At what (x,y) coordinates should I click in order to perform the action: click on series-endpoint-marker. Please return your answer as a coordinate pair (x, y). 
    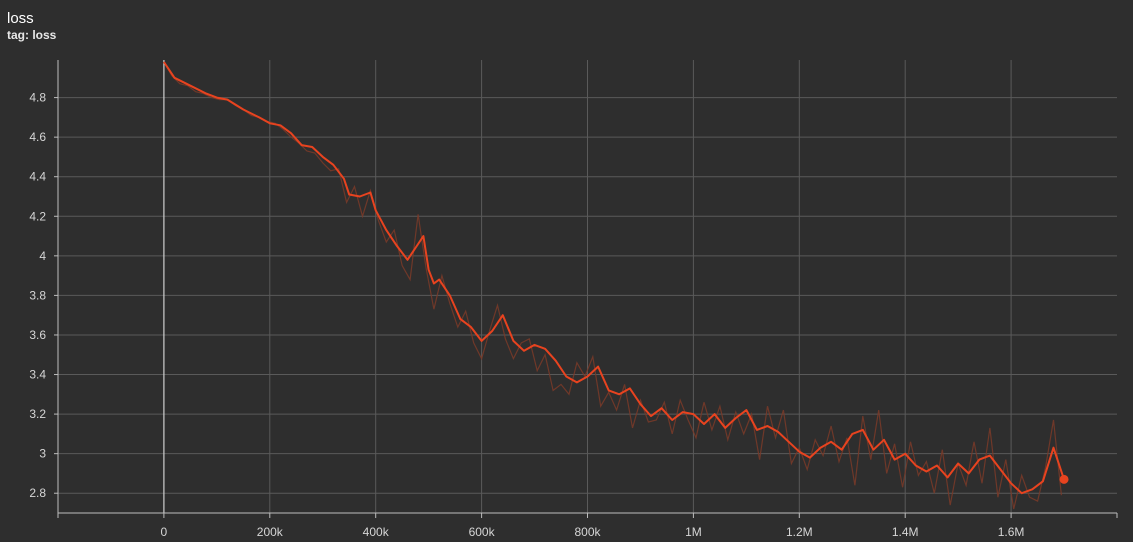
    Looking at the image, I should click on (1064, 479).